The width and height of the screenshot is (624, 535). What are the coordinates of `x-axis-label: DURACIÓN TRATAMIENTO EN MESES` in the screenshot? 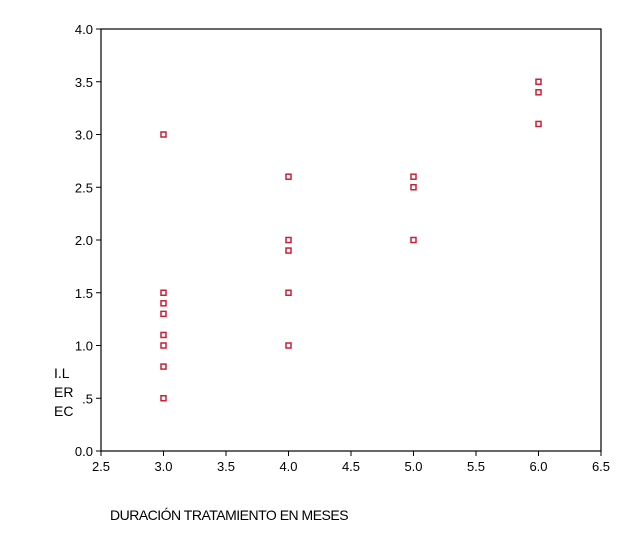 It's located at (229, 515).